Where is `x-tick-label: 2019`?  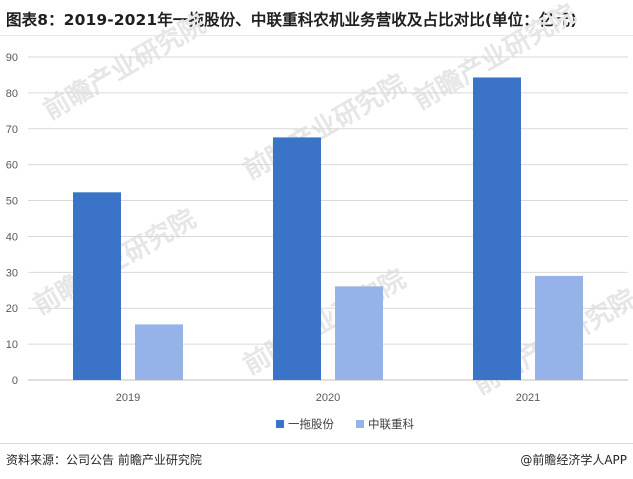 x-tick-label: 2019 is located at coordinates (128, 398).